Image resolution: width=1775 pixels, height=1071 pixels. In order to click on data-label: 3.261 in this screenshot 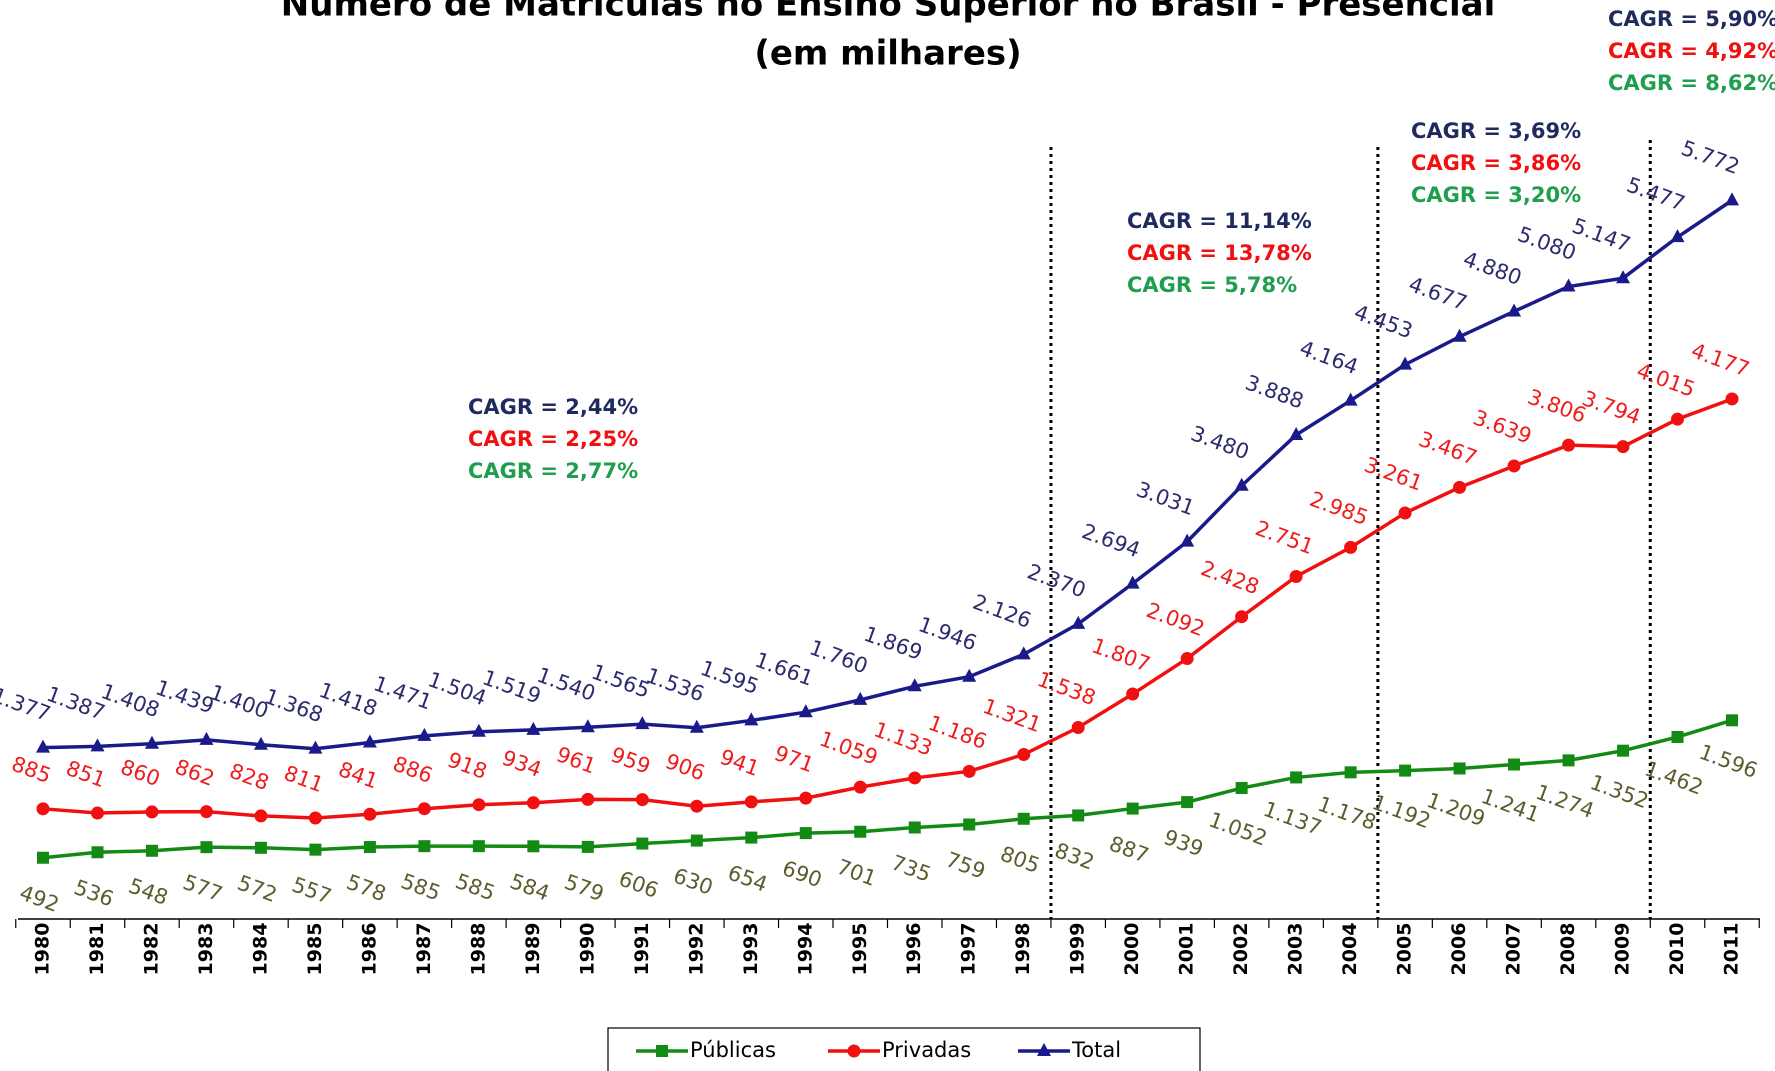, I will do `click(1393, 474)`.